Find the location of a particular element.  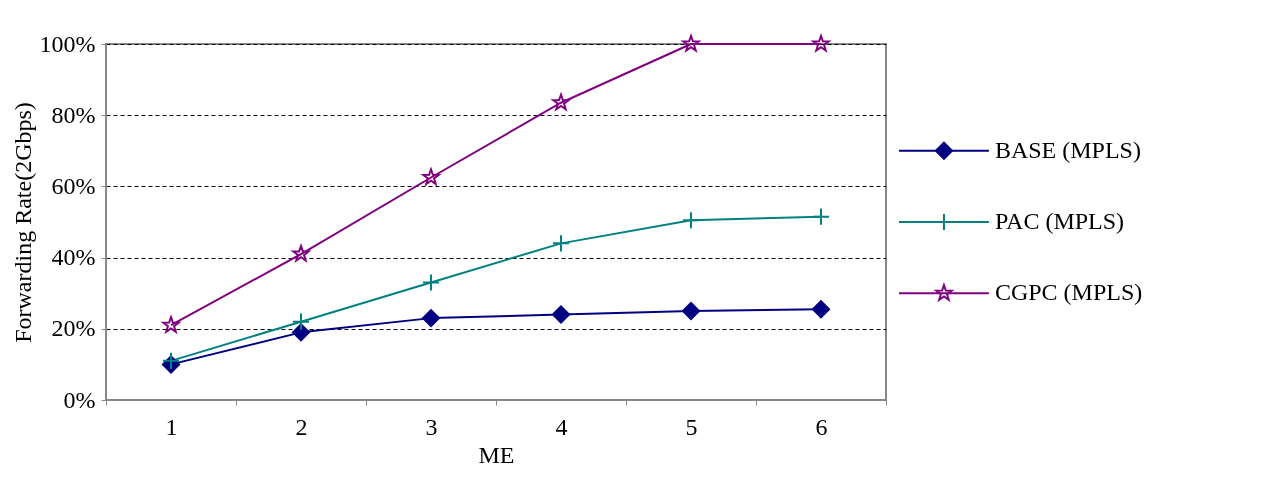

x-tick-label: 4 is located at coordinates (561, 426).